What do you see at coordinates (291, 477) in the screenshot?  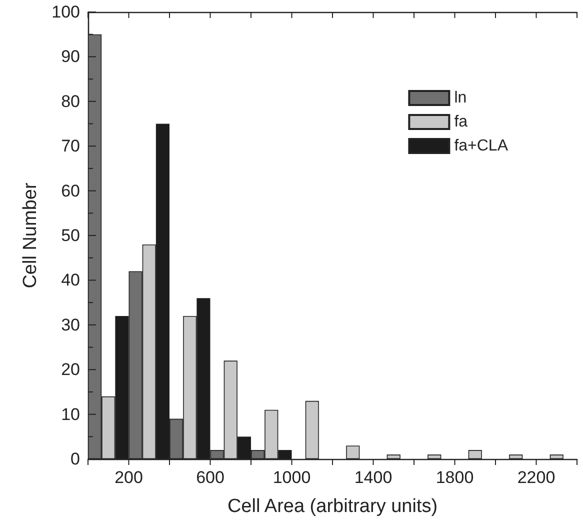 I see `x-tick-label: 1000` at bounding box center [291, 477].